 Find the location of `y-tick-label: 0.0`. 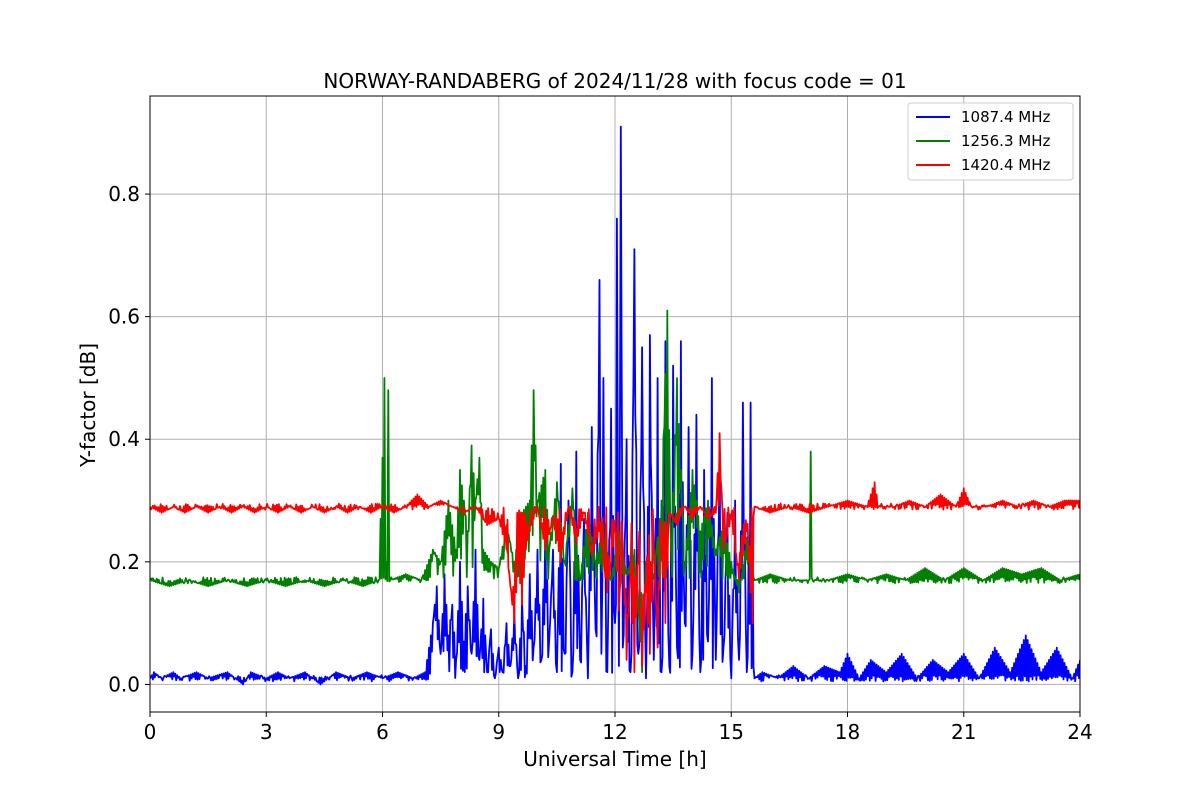

y-tick-label: 0.0 is located at coordinates (124, 684).